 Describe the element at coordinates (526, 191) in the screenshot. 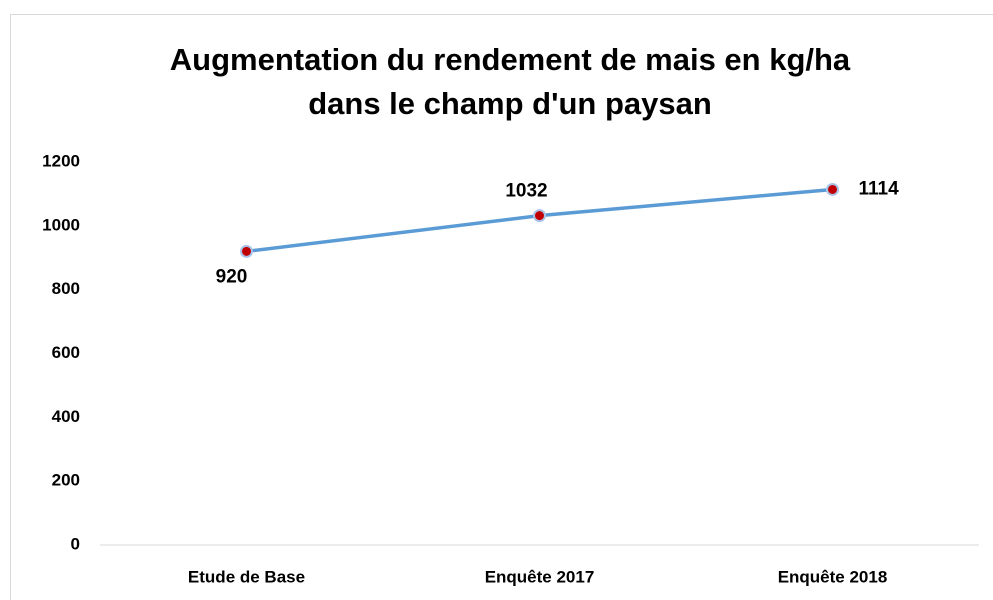

I see `data-label: 1032` at that location.